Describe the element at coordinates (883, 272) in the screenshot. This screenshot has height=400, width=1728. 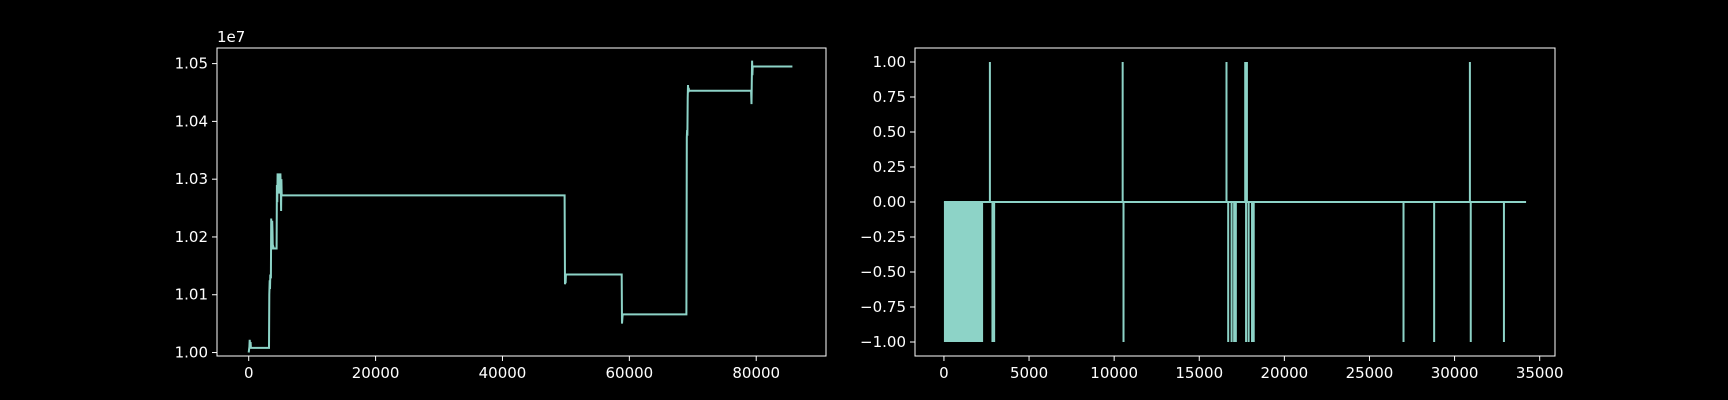
I see `y-tick-label: −0.50` at that location.